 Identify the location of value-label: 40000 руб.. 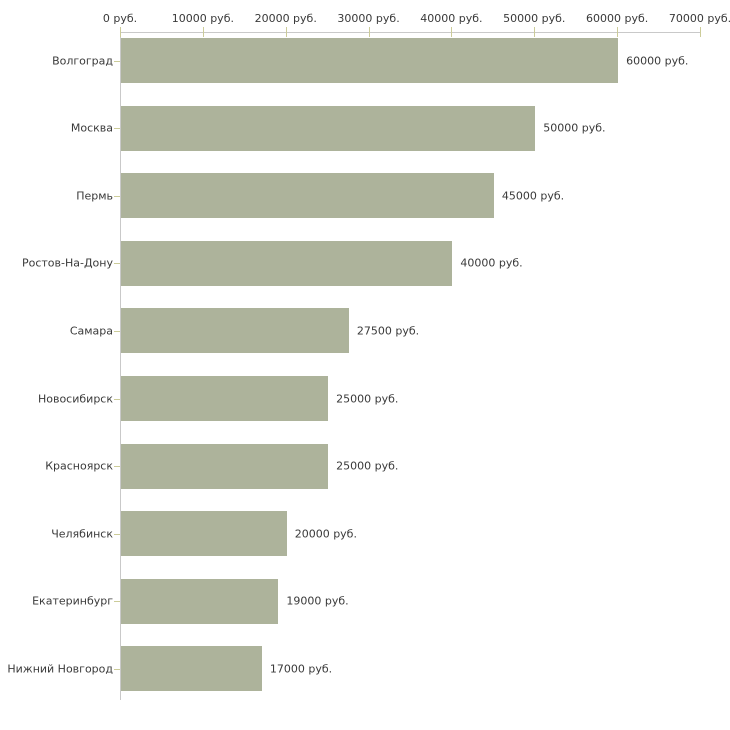
(491, 263).